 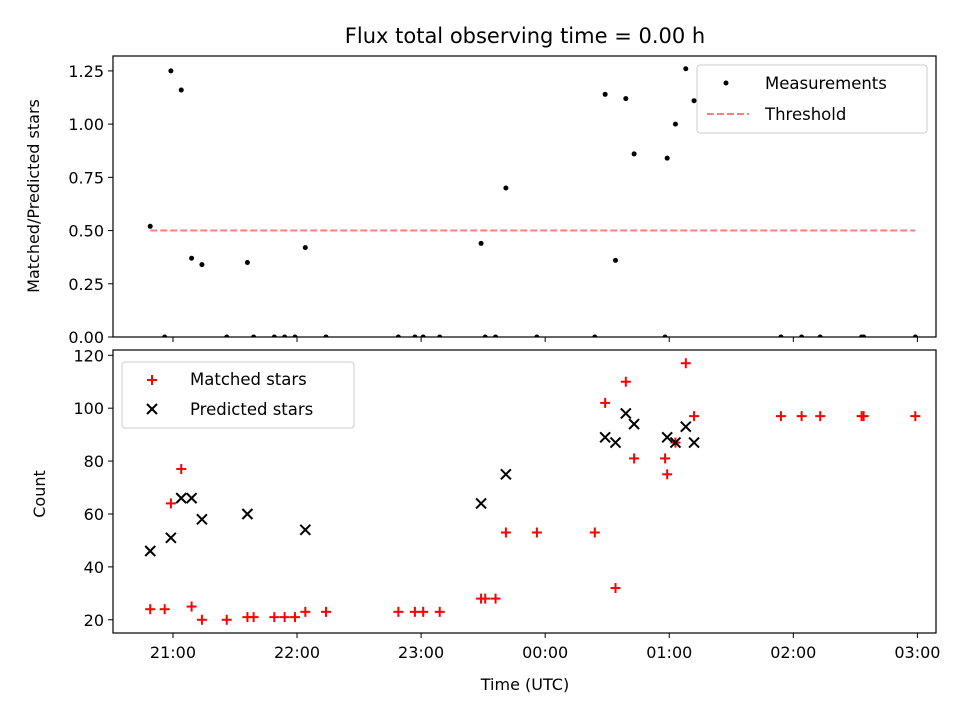 What do you see at coordinates (152, 380) in the screenshot?
I see `legend-marker-matched` at bounding box center [152, 380].